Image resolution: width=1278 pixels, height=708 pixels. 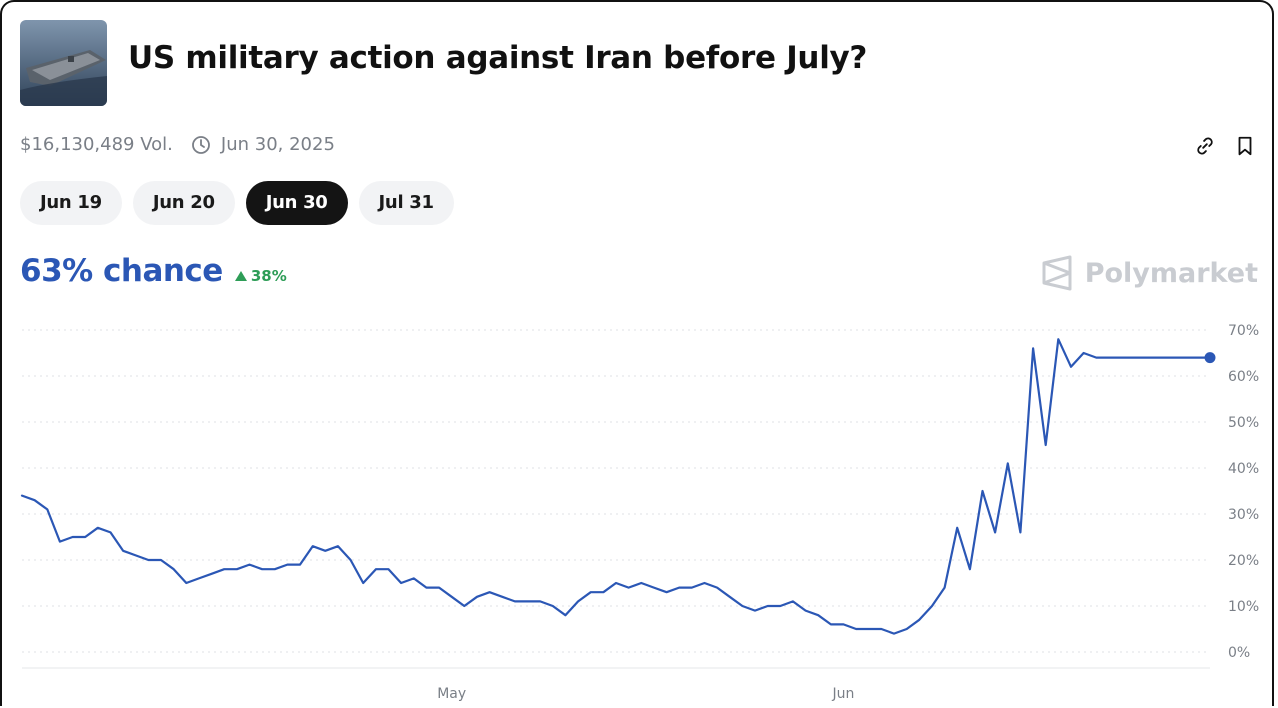 What do you see at coordinates (645, 694) in the screenshot?
I see `x-axis-ticks: May Jun` at bounding box center [645, 694].